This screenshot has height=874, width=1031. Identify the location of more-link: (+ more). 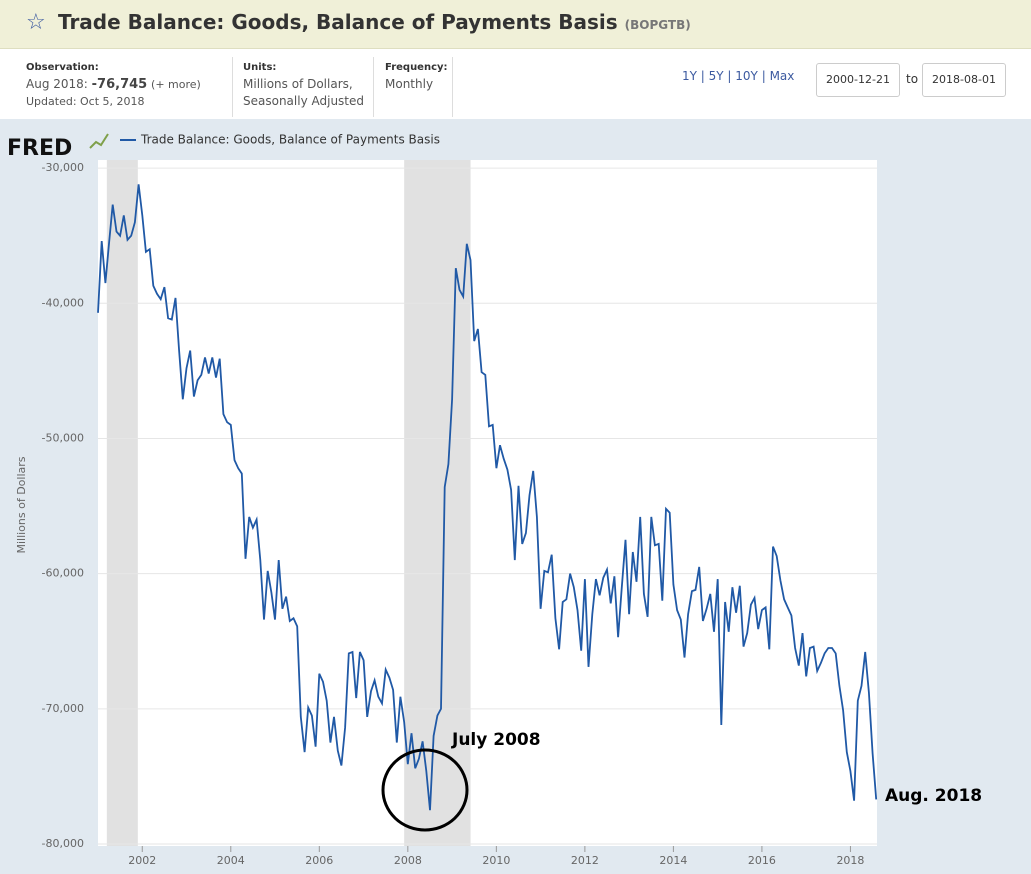
(176, 84).